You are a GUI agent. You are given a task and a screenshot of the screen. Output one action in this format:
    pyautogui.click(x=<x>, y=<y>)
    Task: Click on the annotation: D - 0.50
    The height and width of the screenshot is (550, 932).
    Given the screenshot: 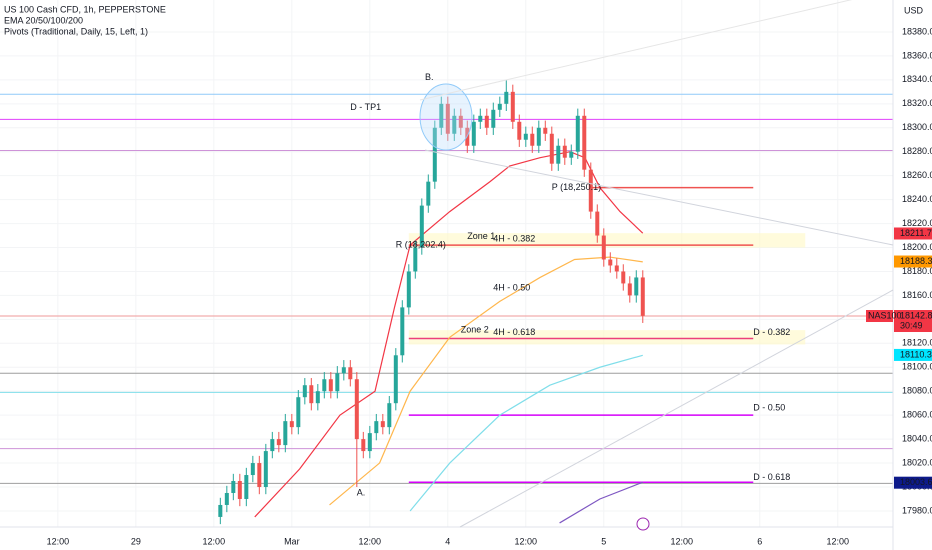 What is the action you would take?
    pyautogui.click(x=769, y=407)
    